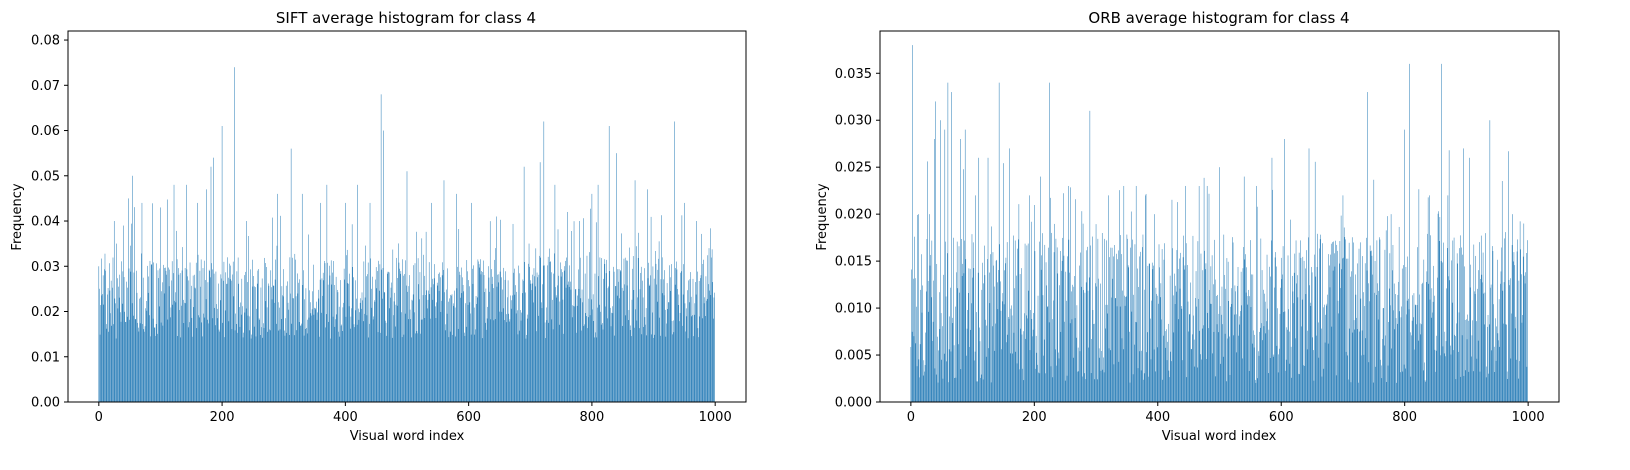 The image size is (1630, 470). Describe the element at coordinates (45, 41) in the screenshot. I see `y-tick-label: 0.08` at that location.